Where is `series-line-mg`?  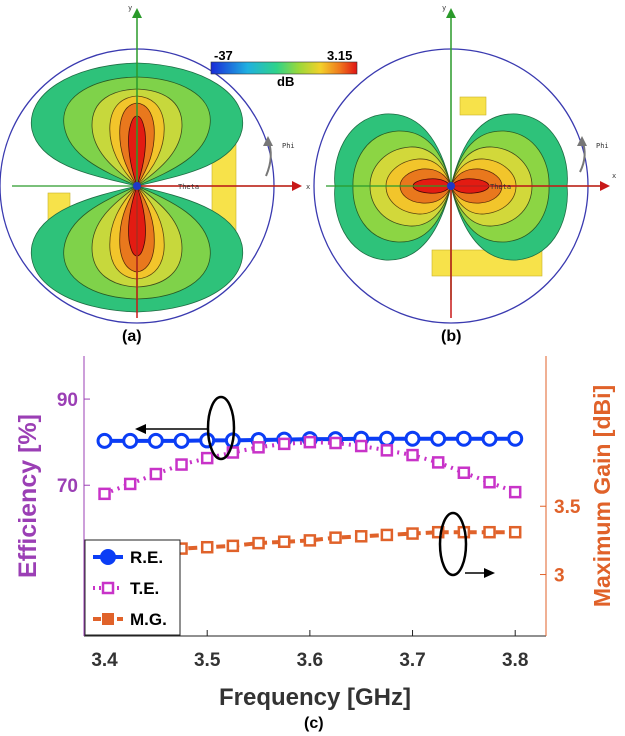 series-line-mg is located at coordinates (310, 543).